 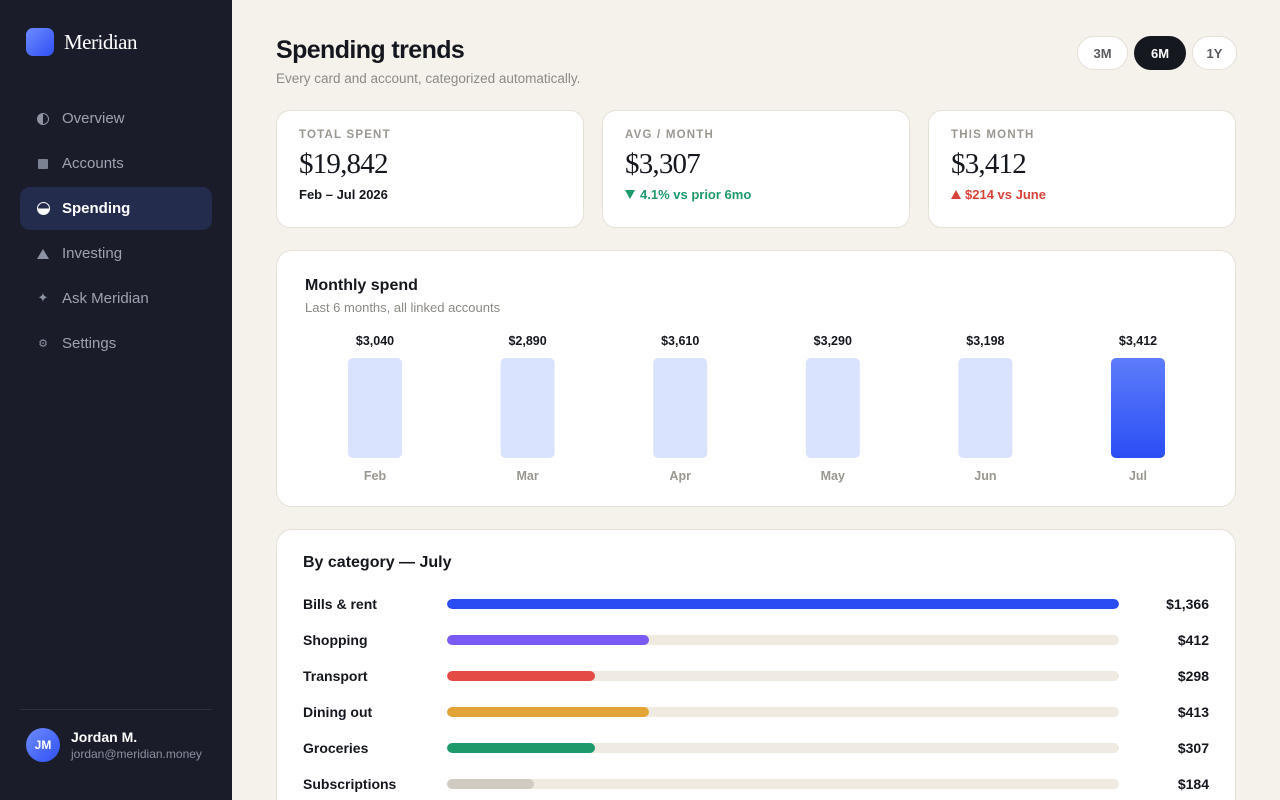 What do you see at coordinates (956, 194) in the screenshot?
I see `trend-up-icon` at bounding box center [956, 194].